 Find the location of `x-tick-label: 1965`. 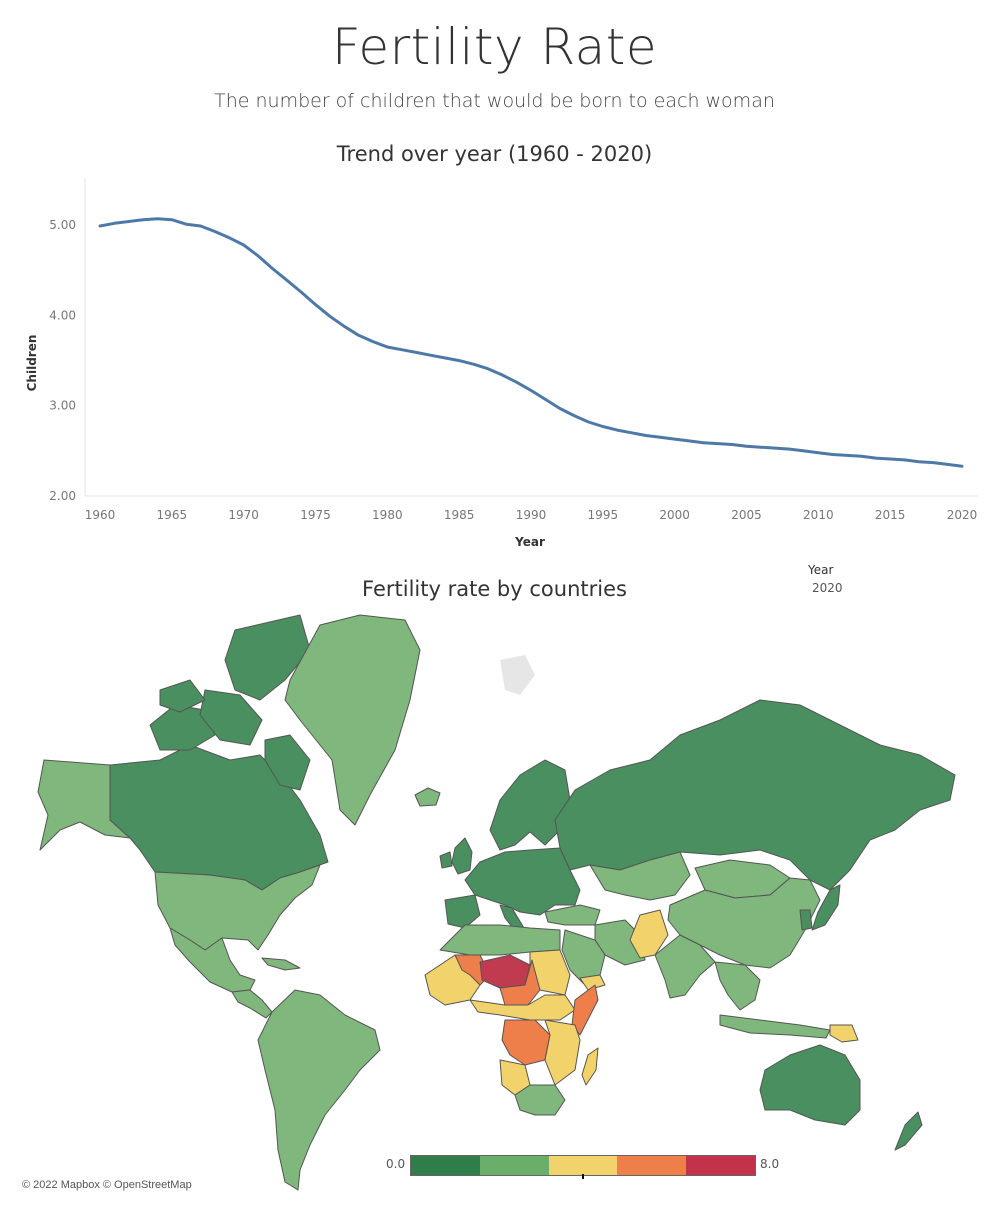

x-tick-label: 1965 is located at coordinates (172, 515).